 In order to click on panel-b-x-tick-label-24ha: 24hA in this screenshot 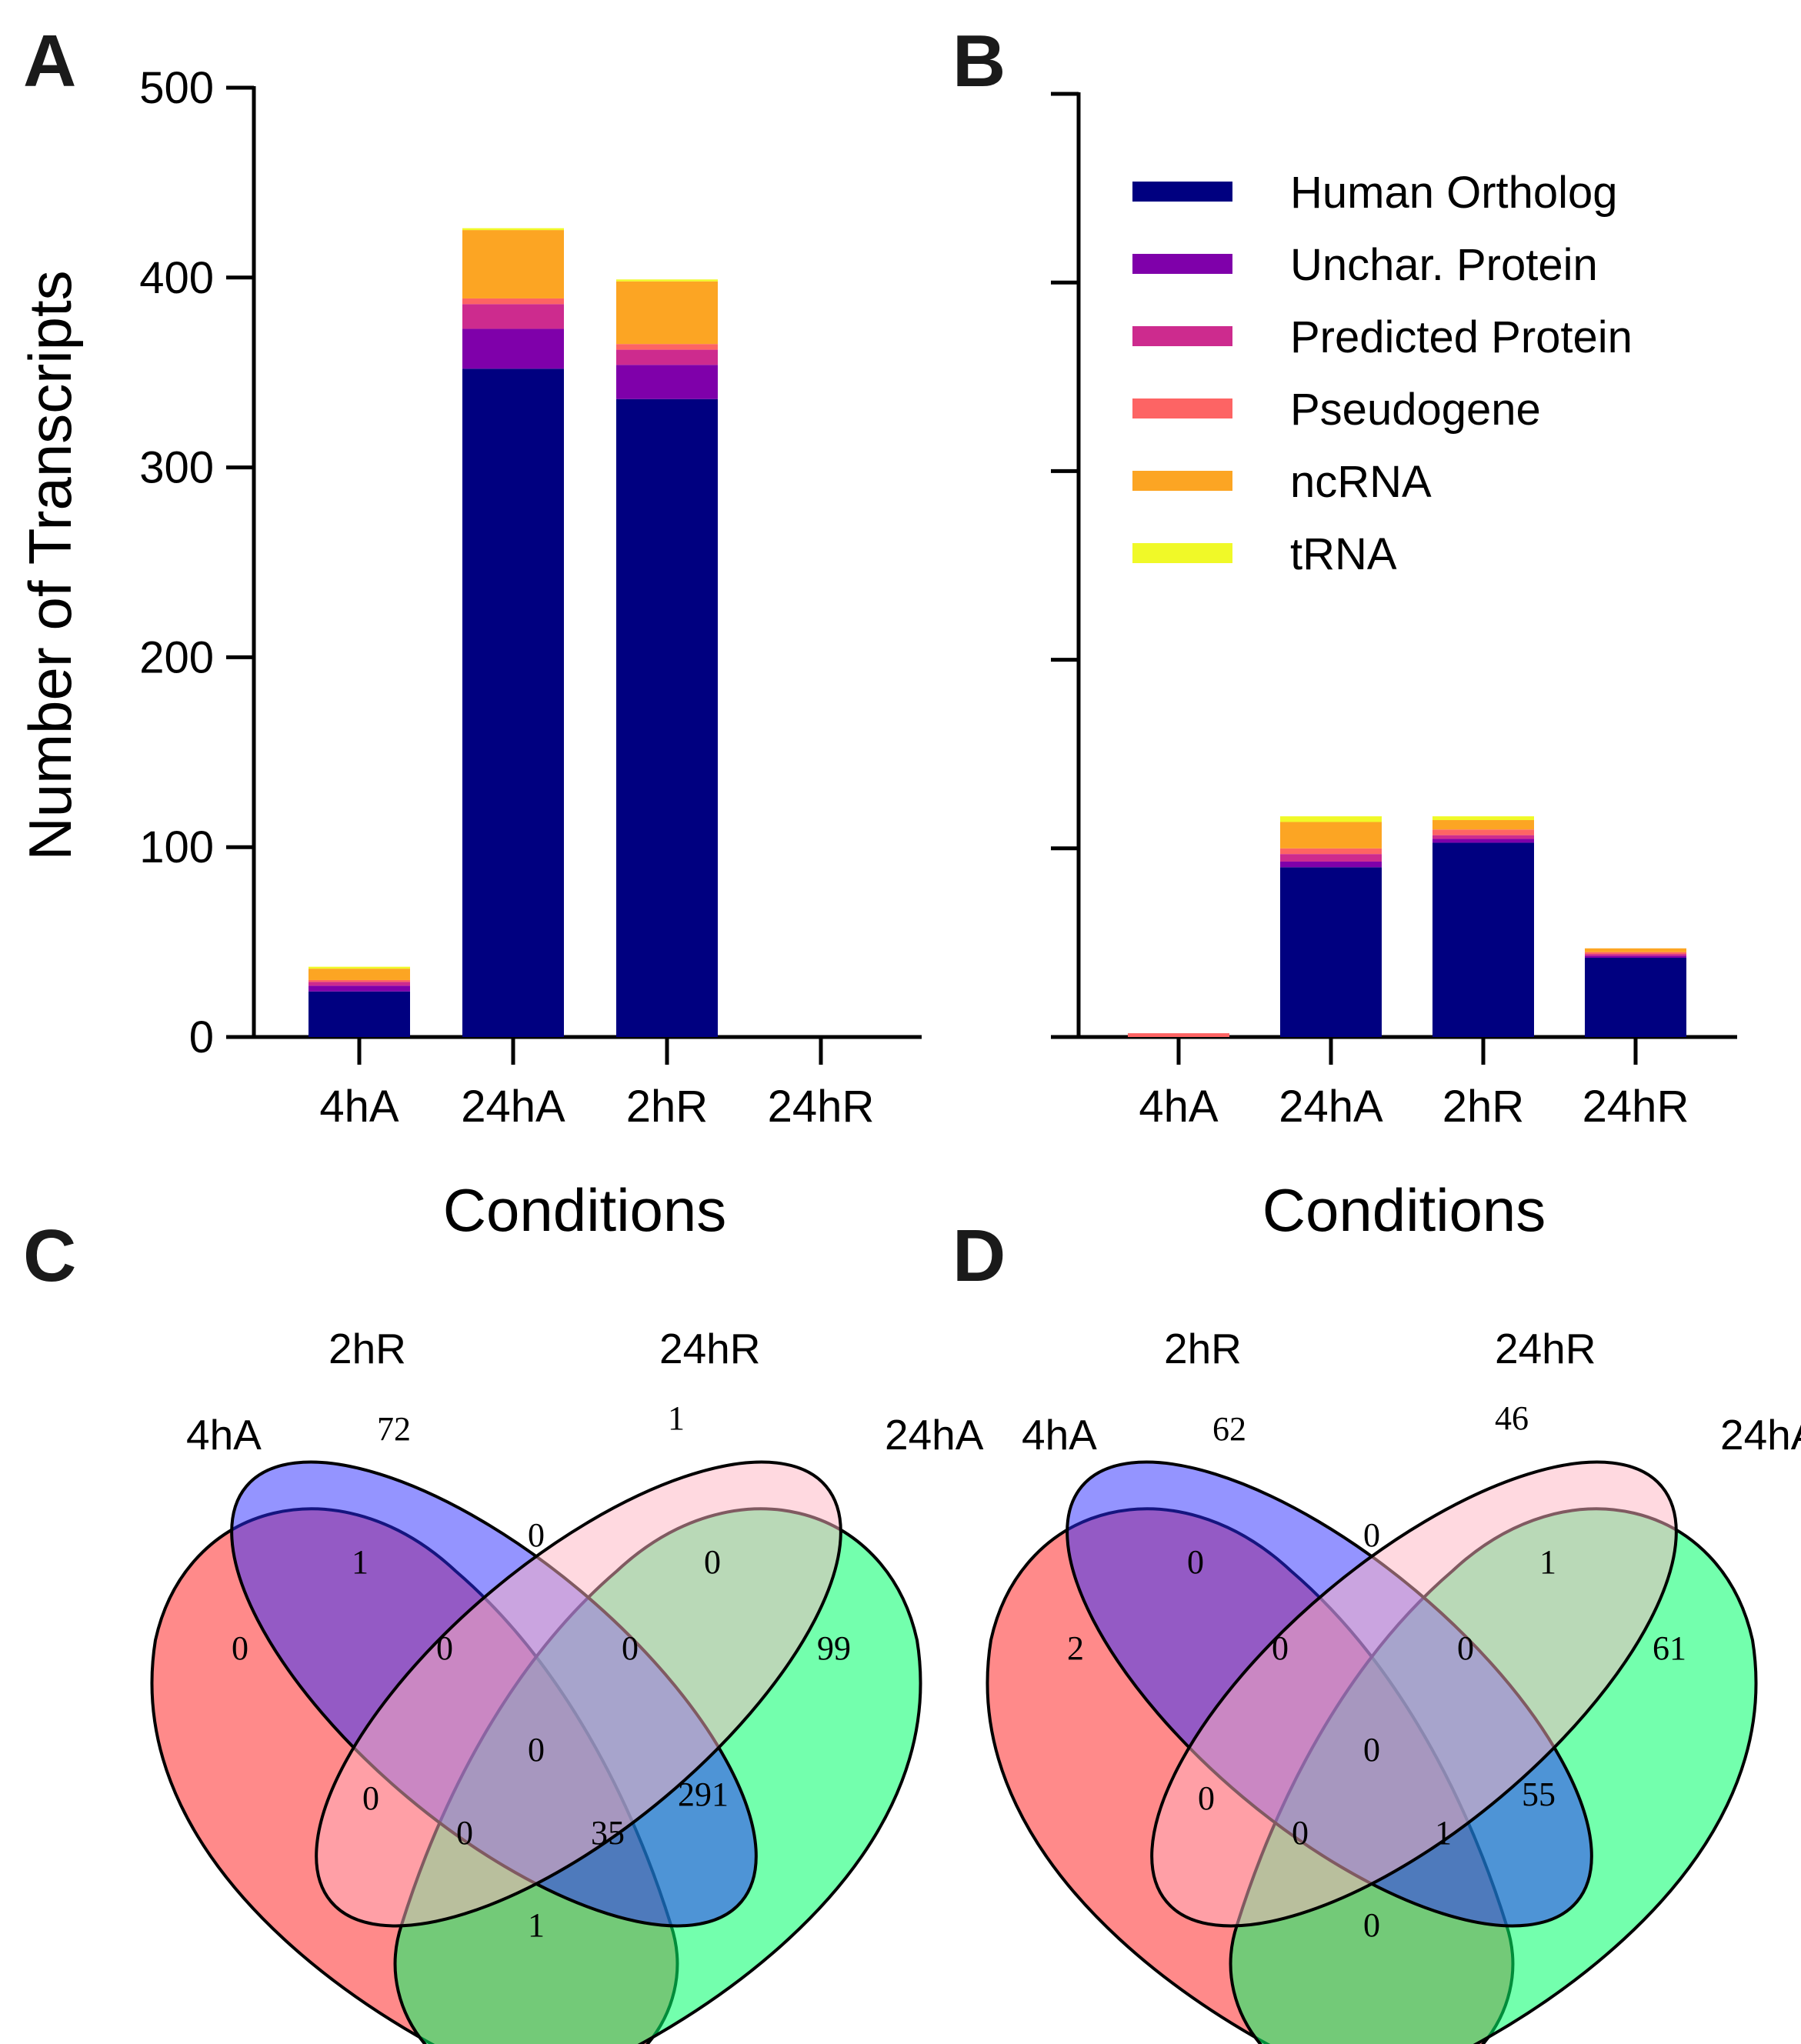, I will do `click(1331, 1107)`.